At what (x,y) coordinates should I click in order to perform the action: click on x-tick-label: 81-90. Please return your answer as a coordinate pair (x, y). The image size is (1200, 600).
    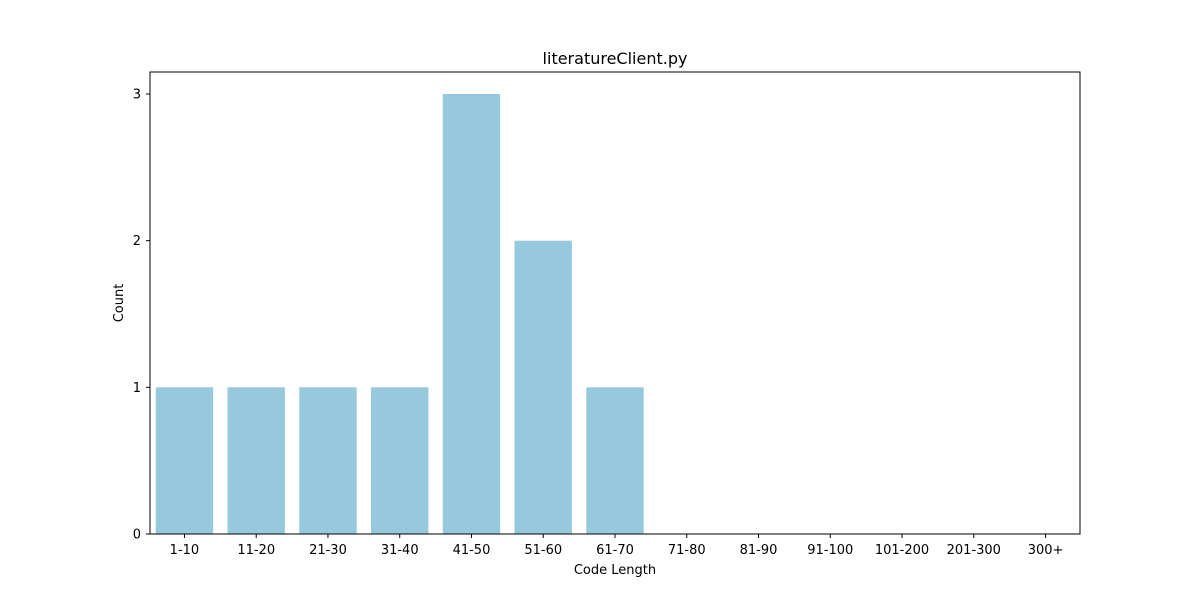
    Looking at the image, I should click on (759, 550).